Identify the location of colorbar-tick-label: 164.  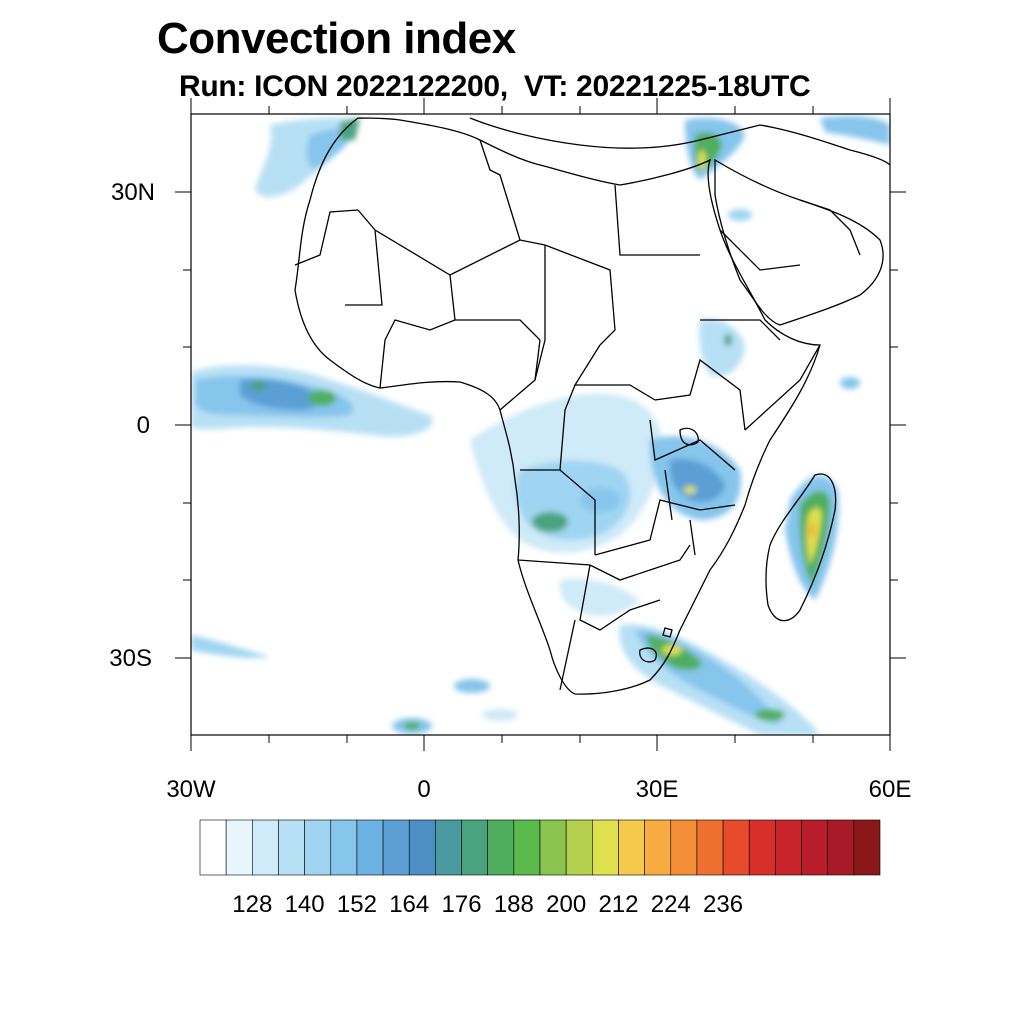
(409, 904).